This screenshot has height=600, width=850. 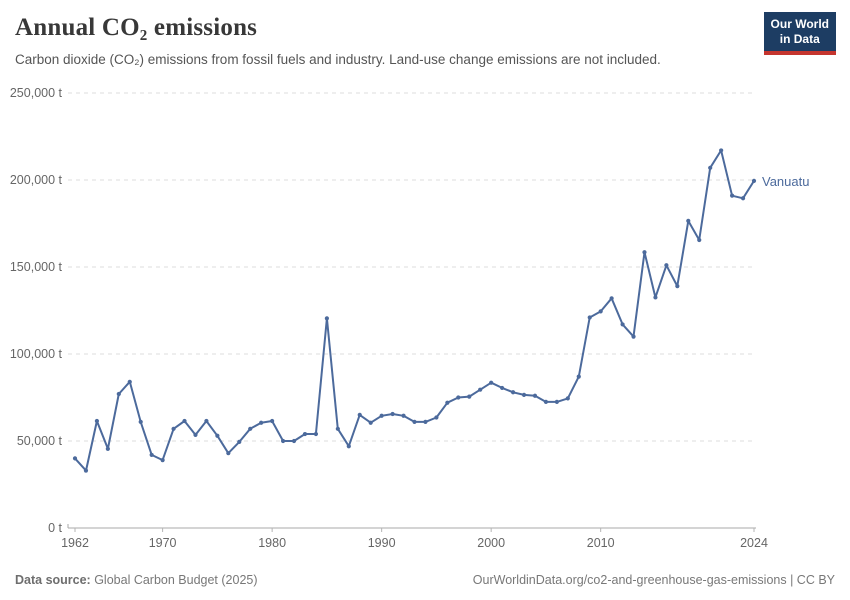 What do you see at coordinates (272, 543) in the screenshot?
I see `x-axis-label: 1980` at bounding box center [272, 543].